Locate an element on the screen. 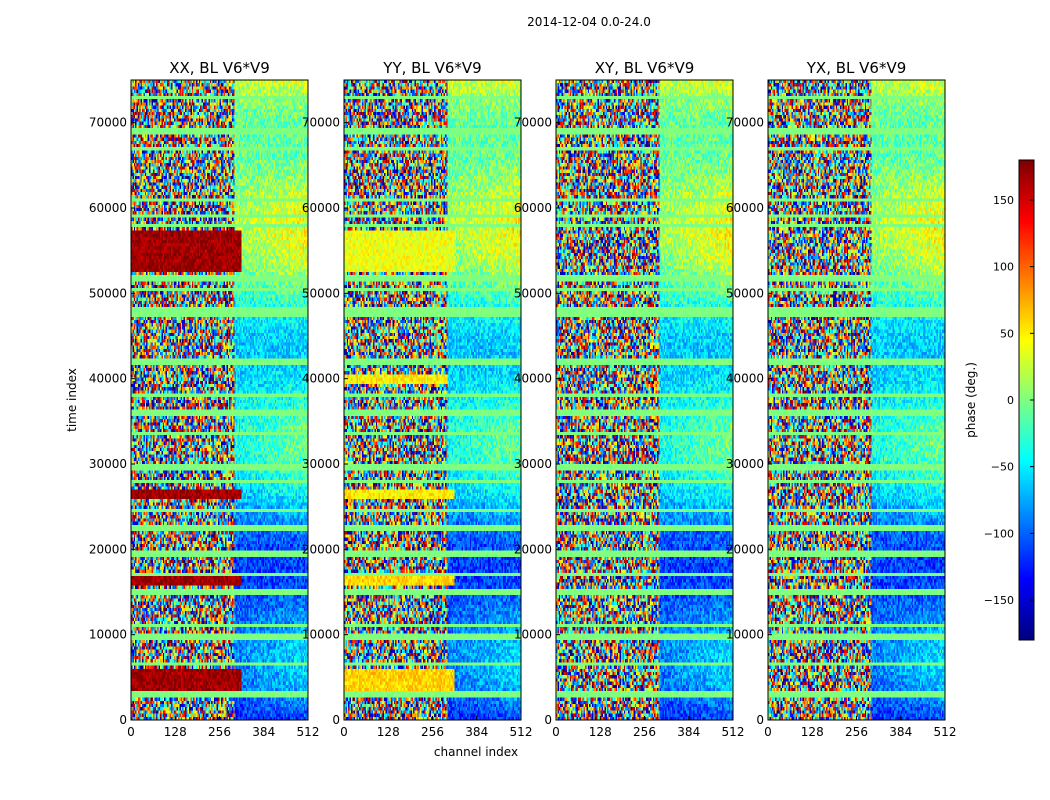 The height and width of the screenshot is (800, 1050). colorbar-label: phase (deg.) is located at coordinates (971, 400).